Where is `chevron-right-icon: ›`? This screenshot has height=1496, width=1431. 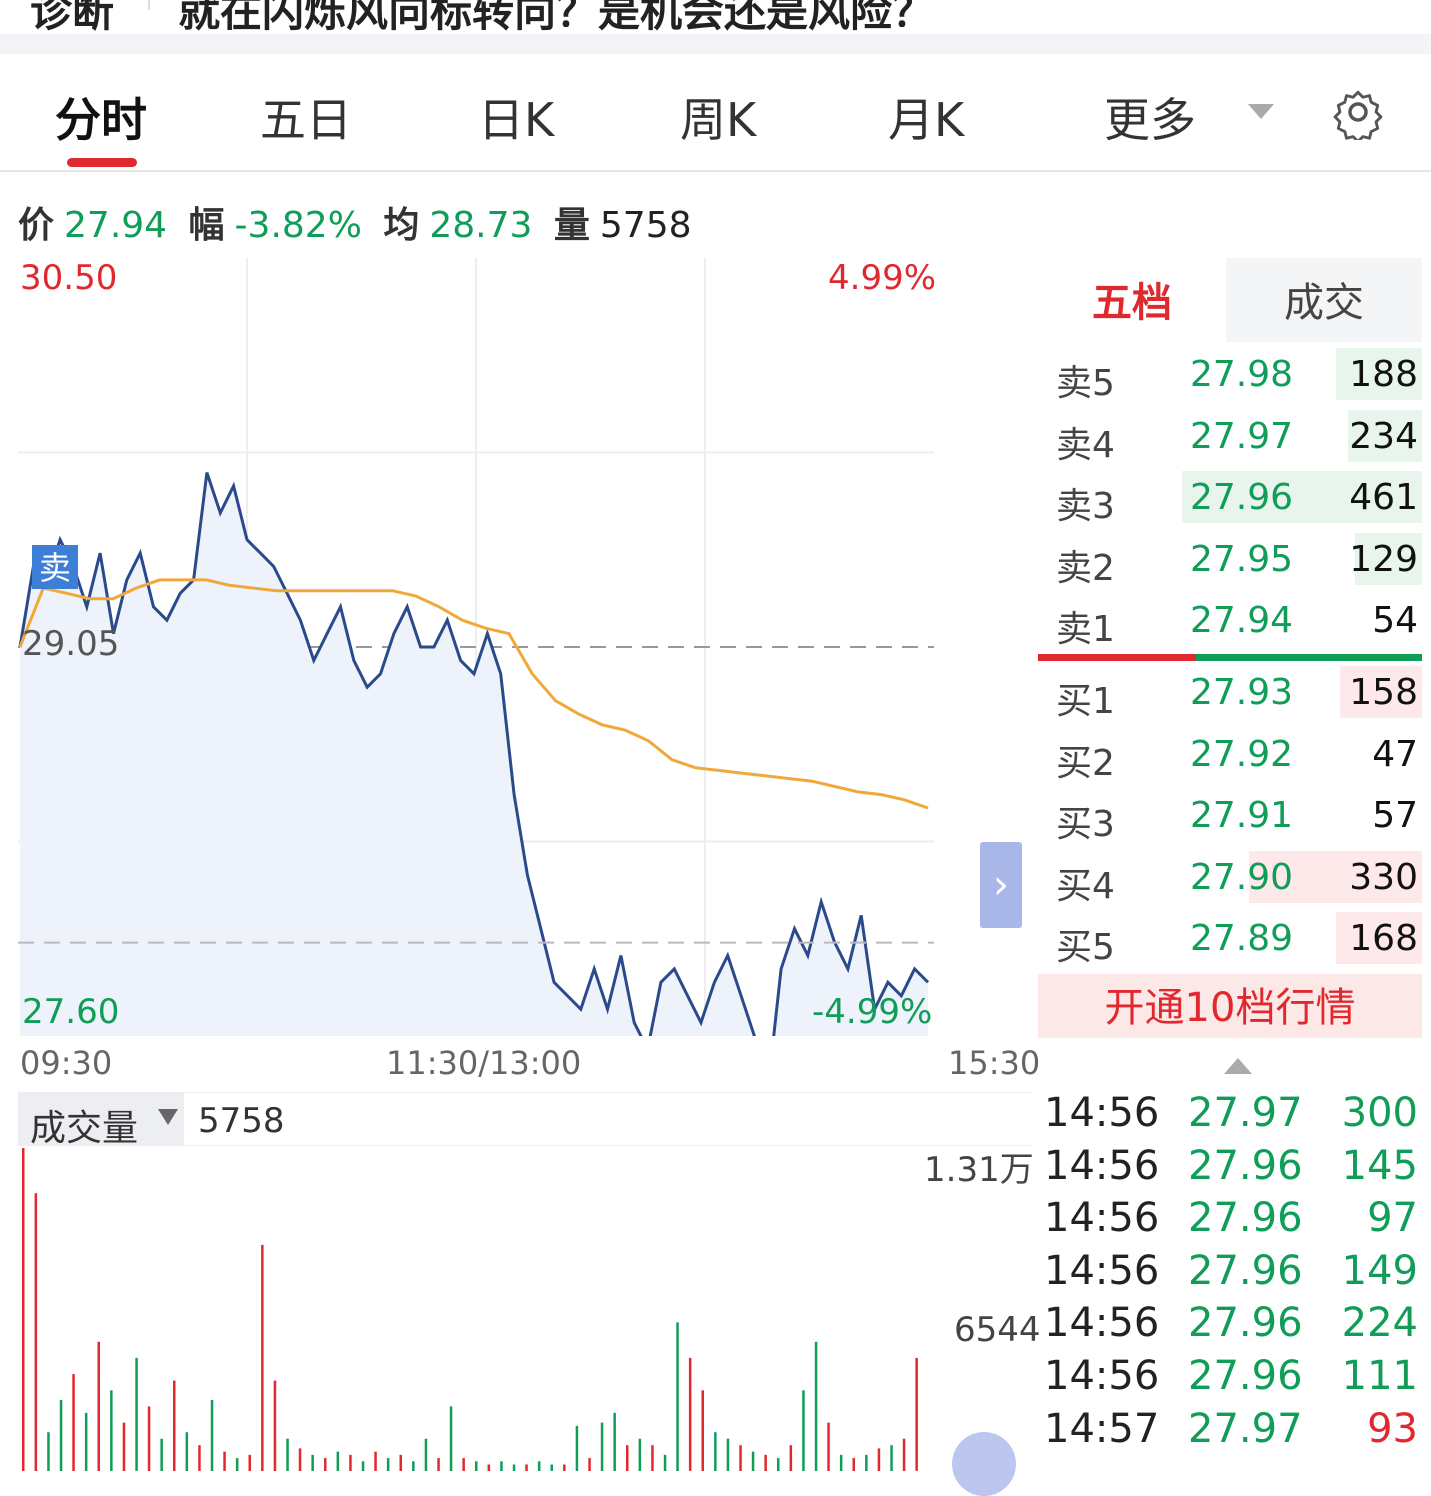 chevron-right-icon: › is located at coordinates (1001, 885).